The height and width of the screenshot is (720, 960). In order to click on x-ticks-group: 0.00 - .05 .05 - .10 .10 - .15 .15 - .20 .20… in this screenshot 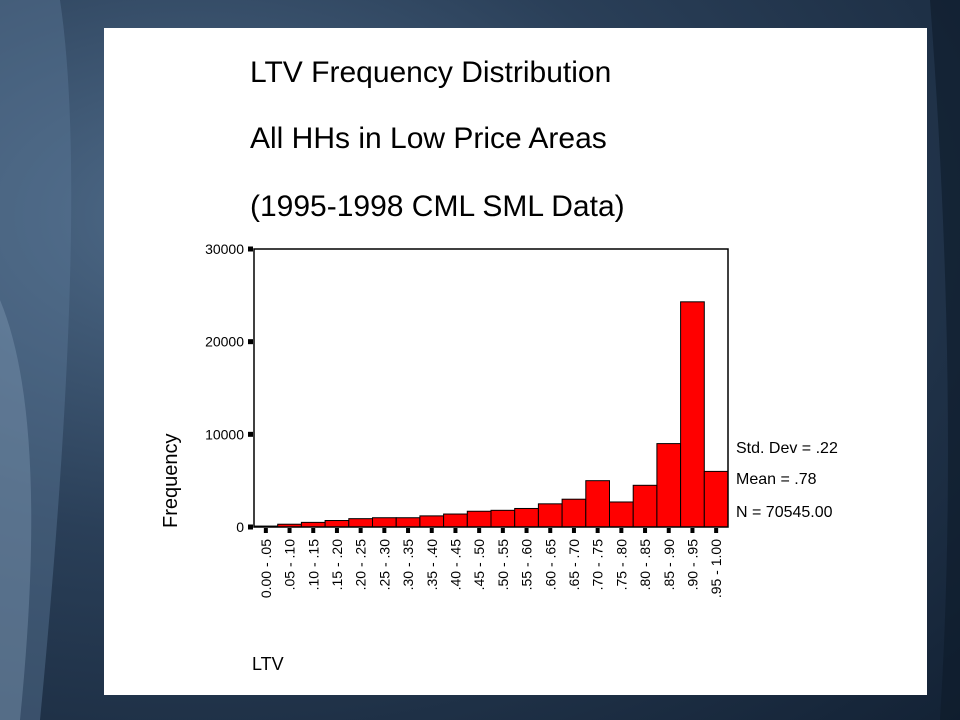, I will do `click(491, 563)`.